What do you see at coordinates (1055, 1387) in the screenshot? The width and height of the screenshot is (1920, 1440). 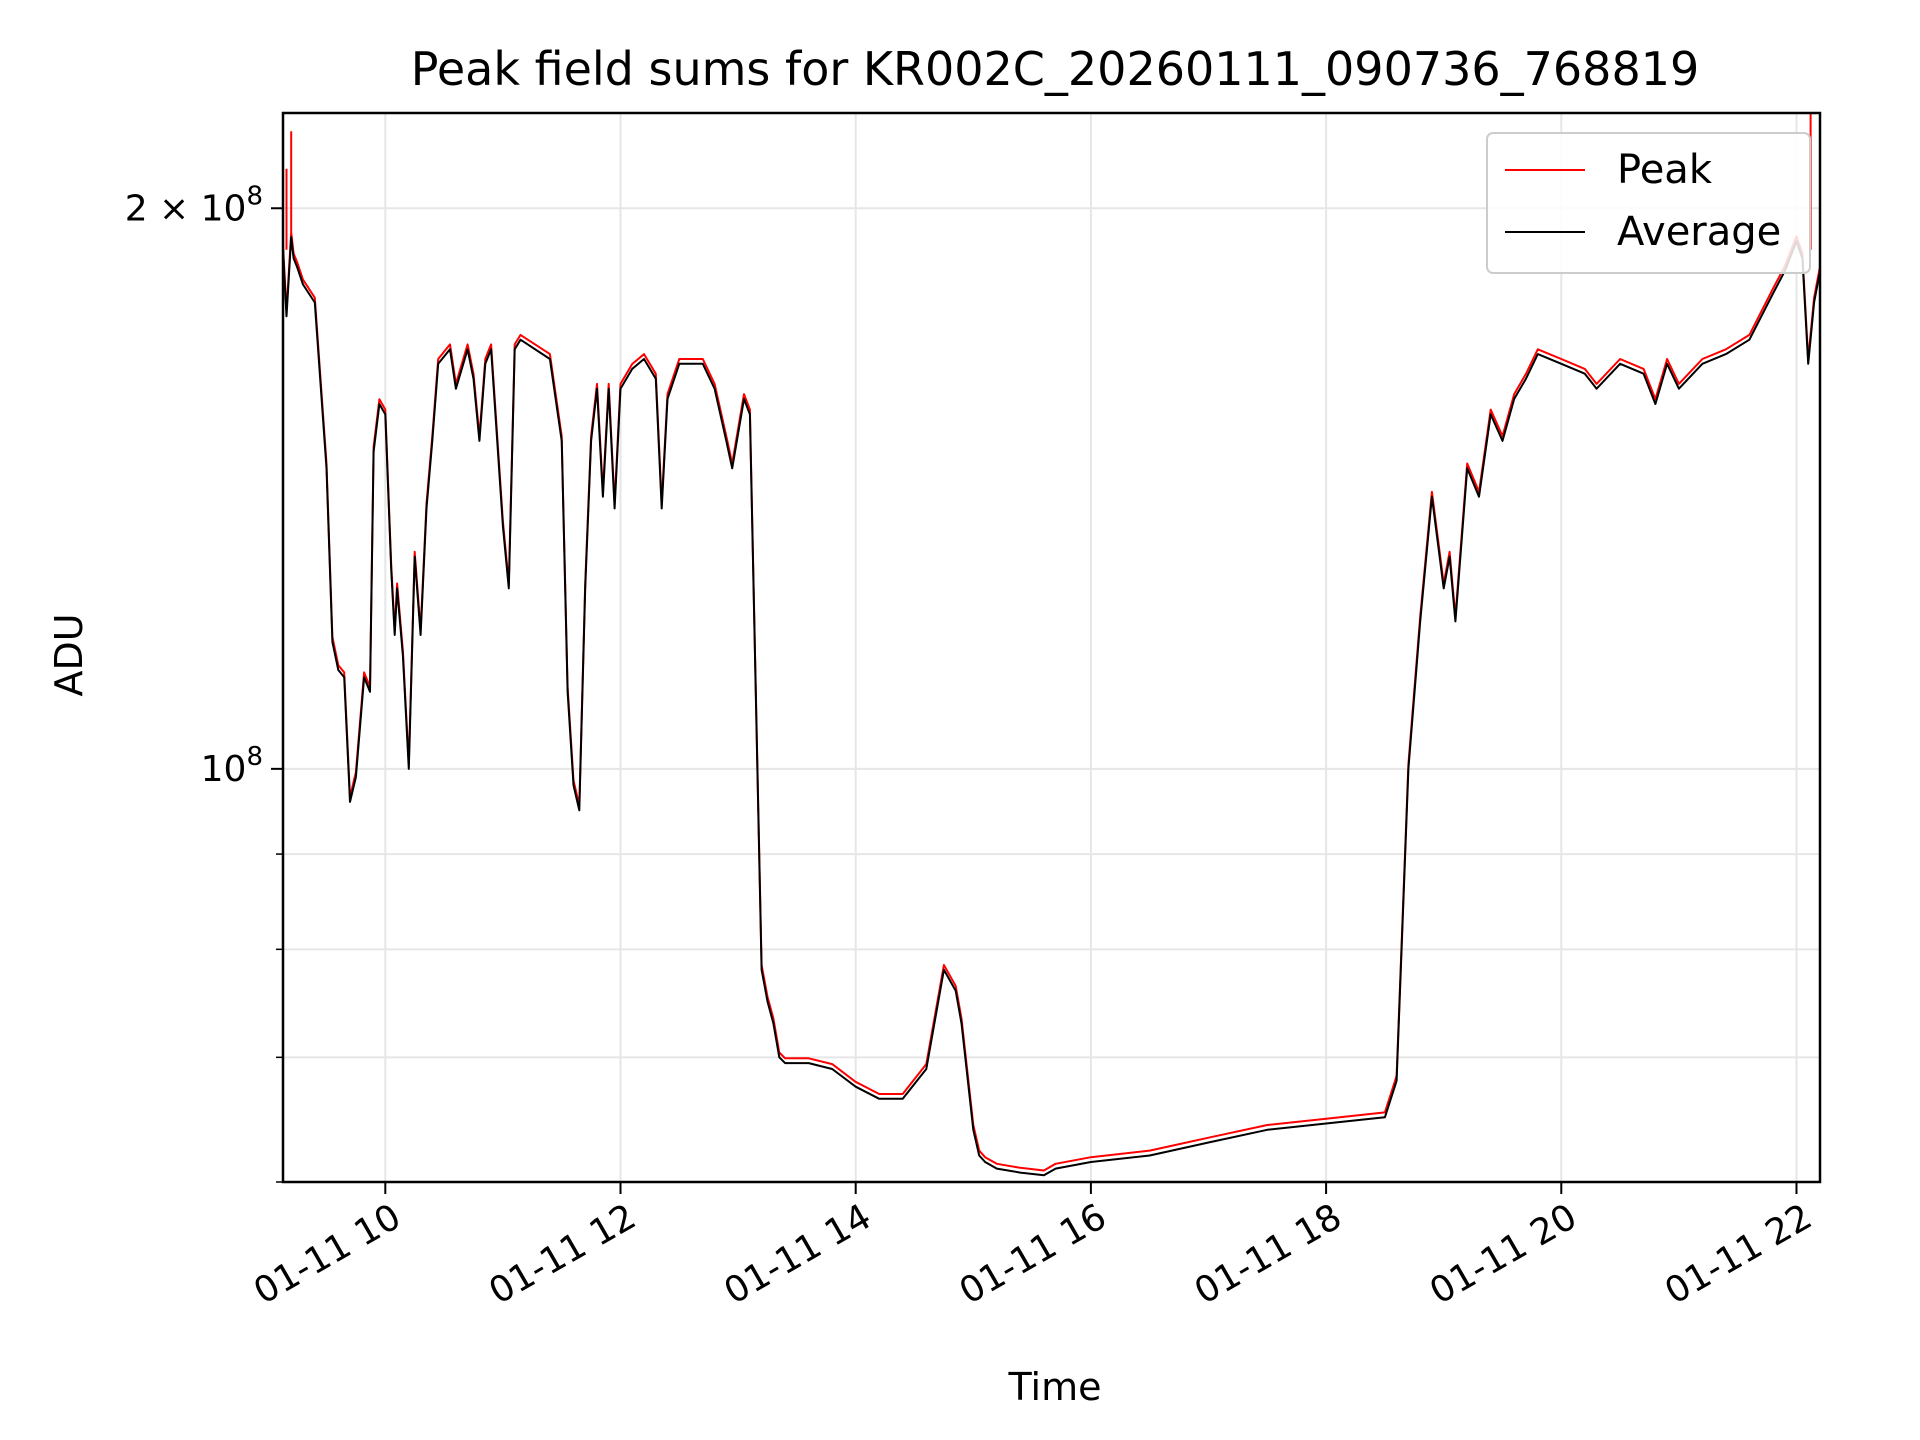 I see `x-axis-label: Time` at bounding box center [1055, 1387].